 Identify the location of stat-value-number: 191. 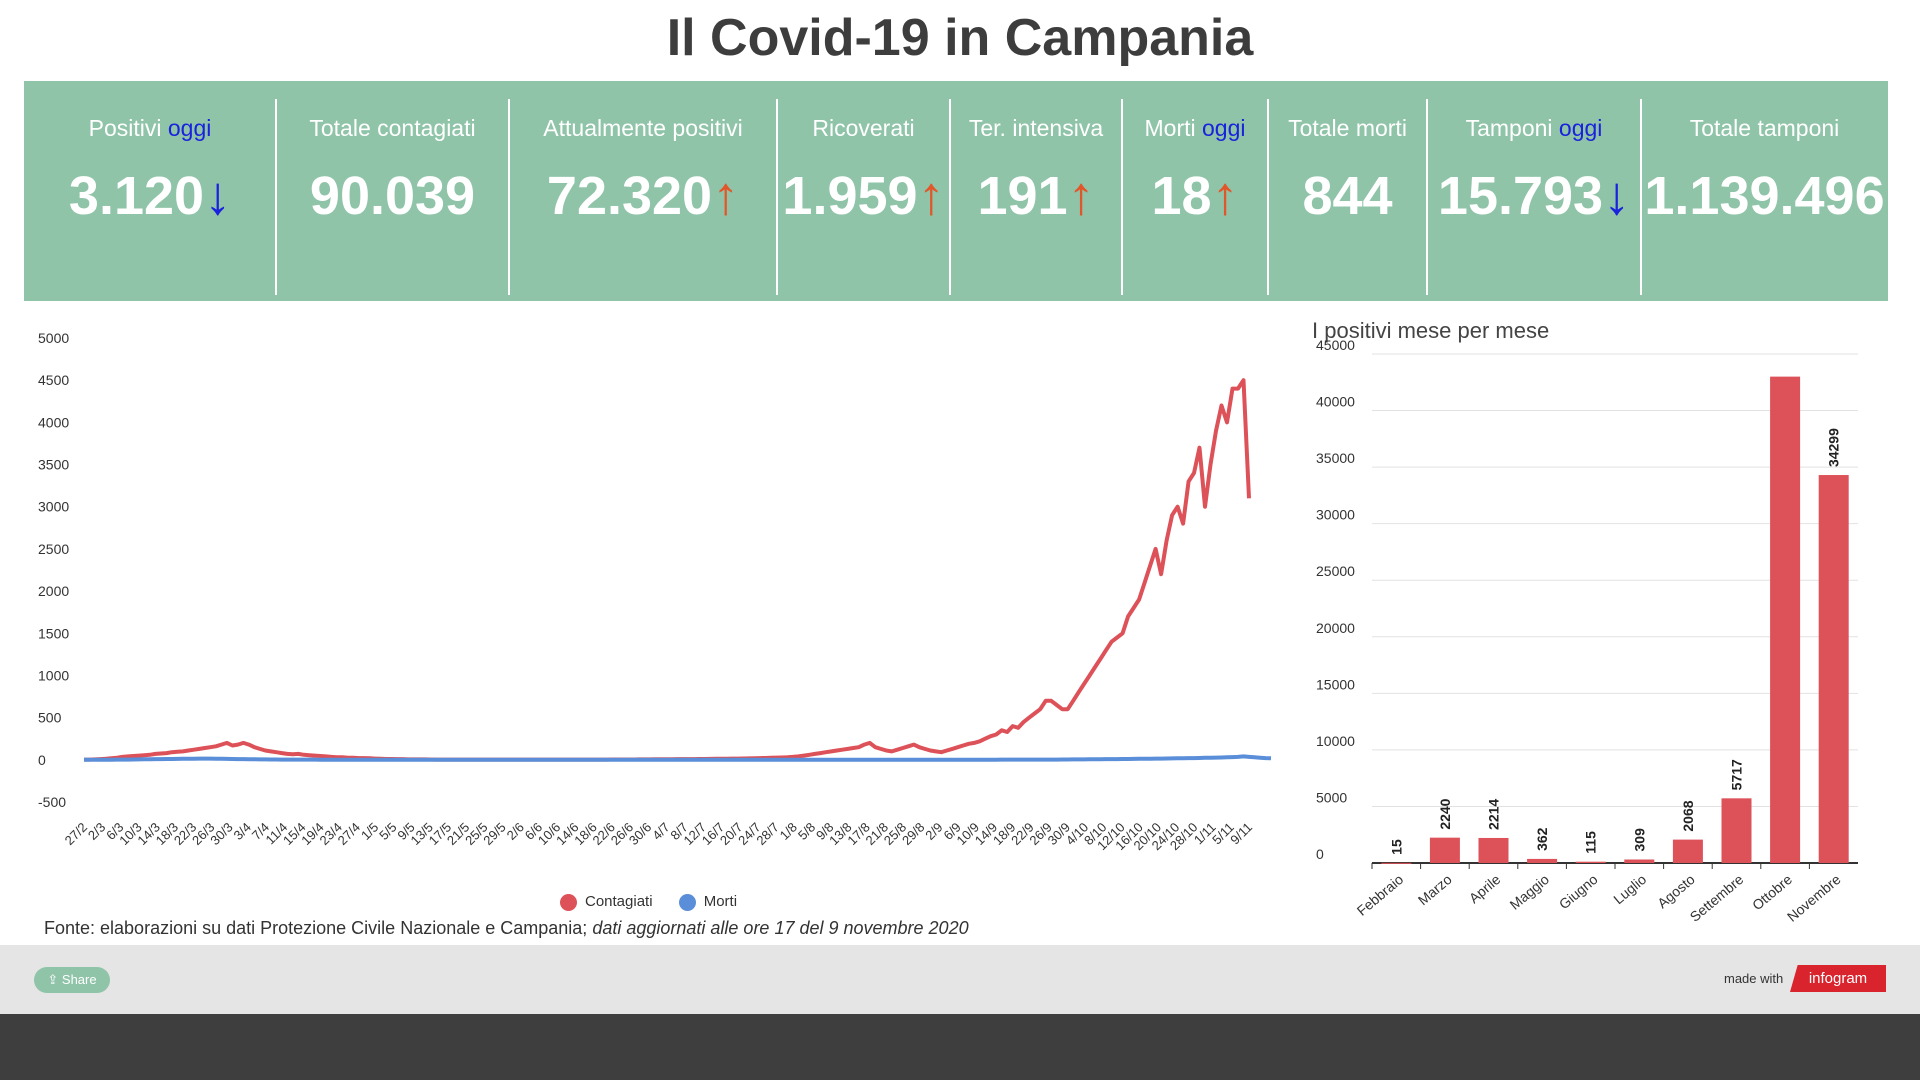
(1022, 196).